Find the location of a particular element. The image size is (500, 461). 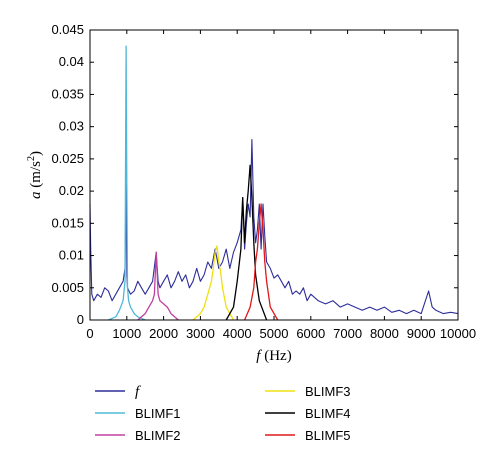

y-tick-label: 0.005 is located at coordinates (67, 287).